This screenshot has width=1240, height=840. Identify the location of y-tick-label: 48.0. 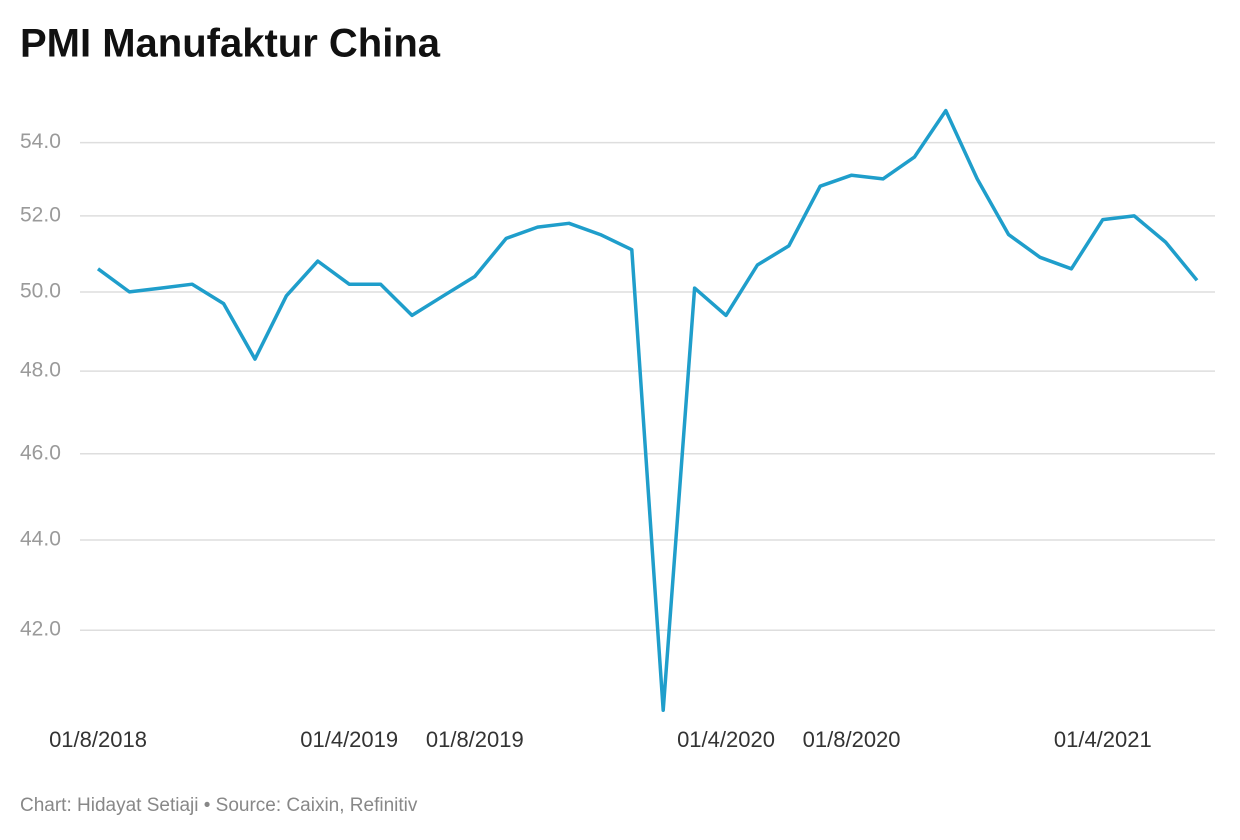
(40, 370).